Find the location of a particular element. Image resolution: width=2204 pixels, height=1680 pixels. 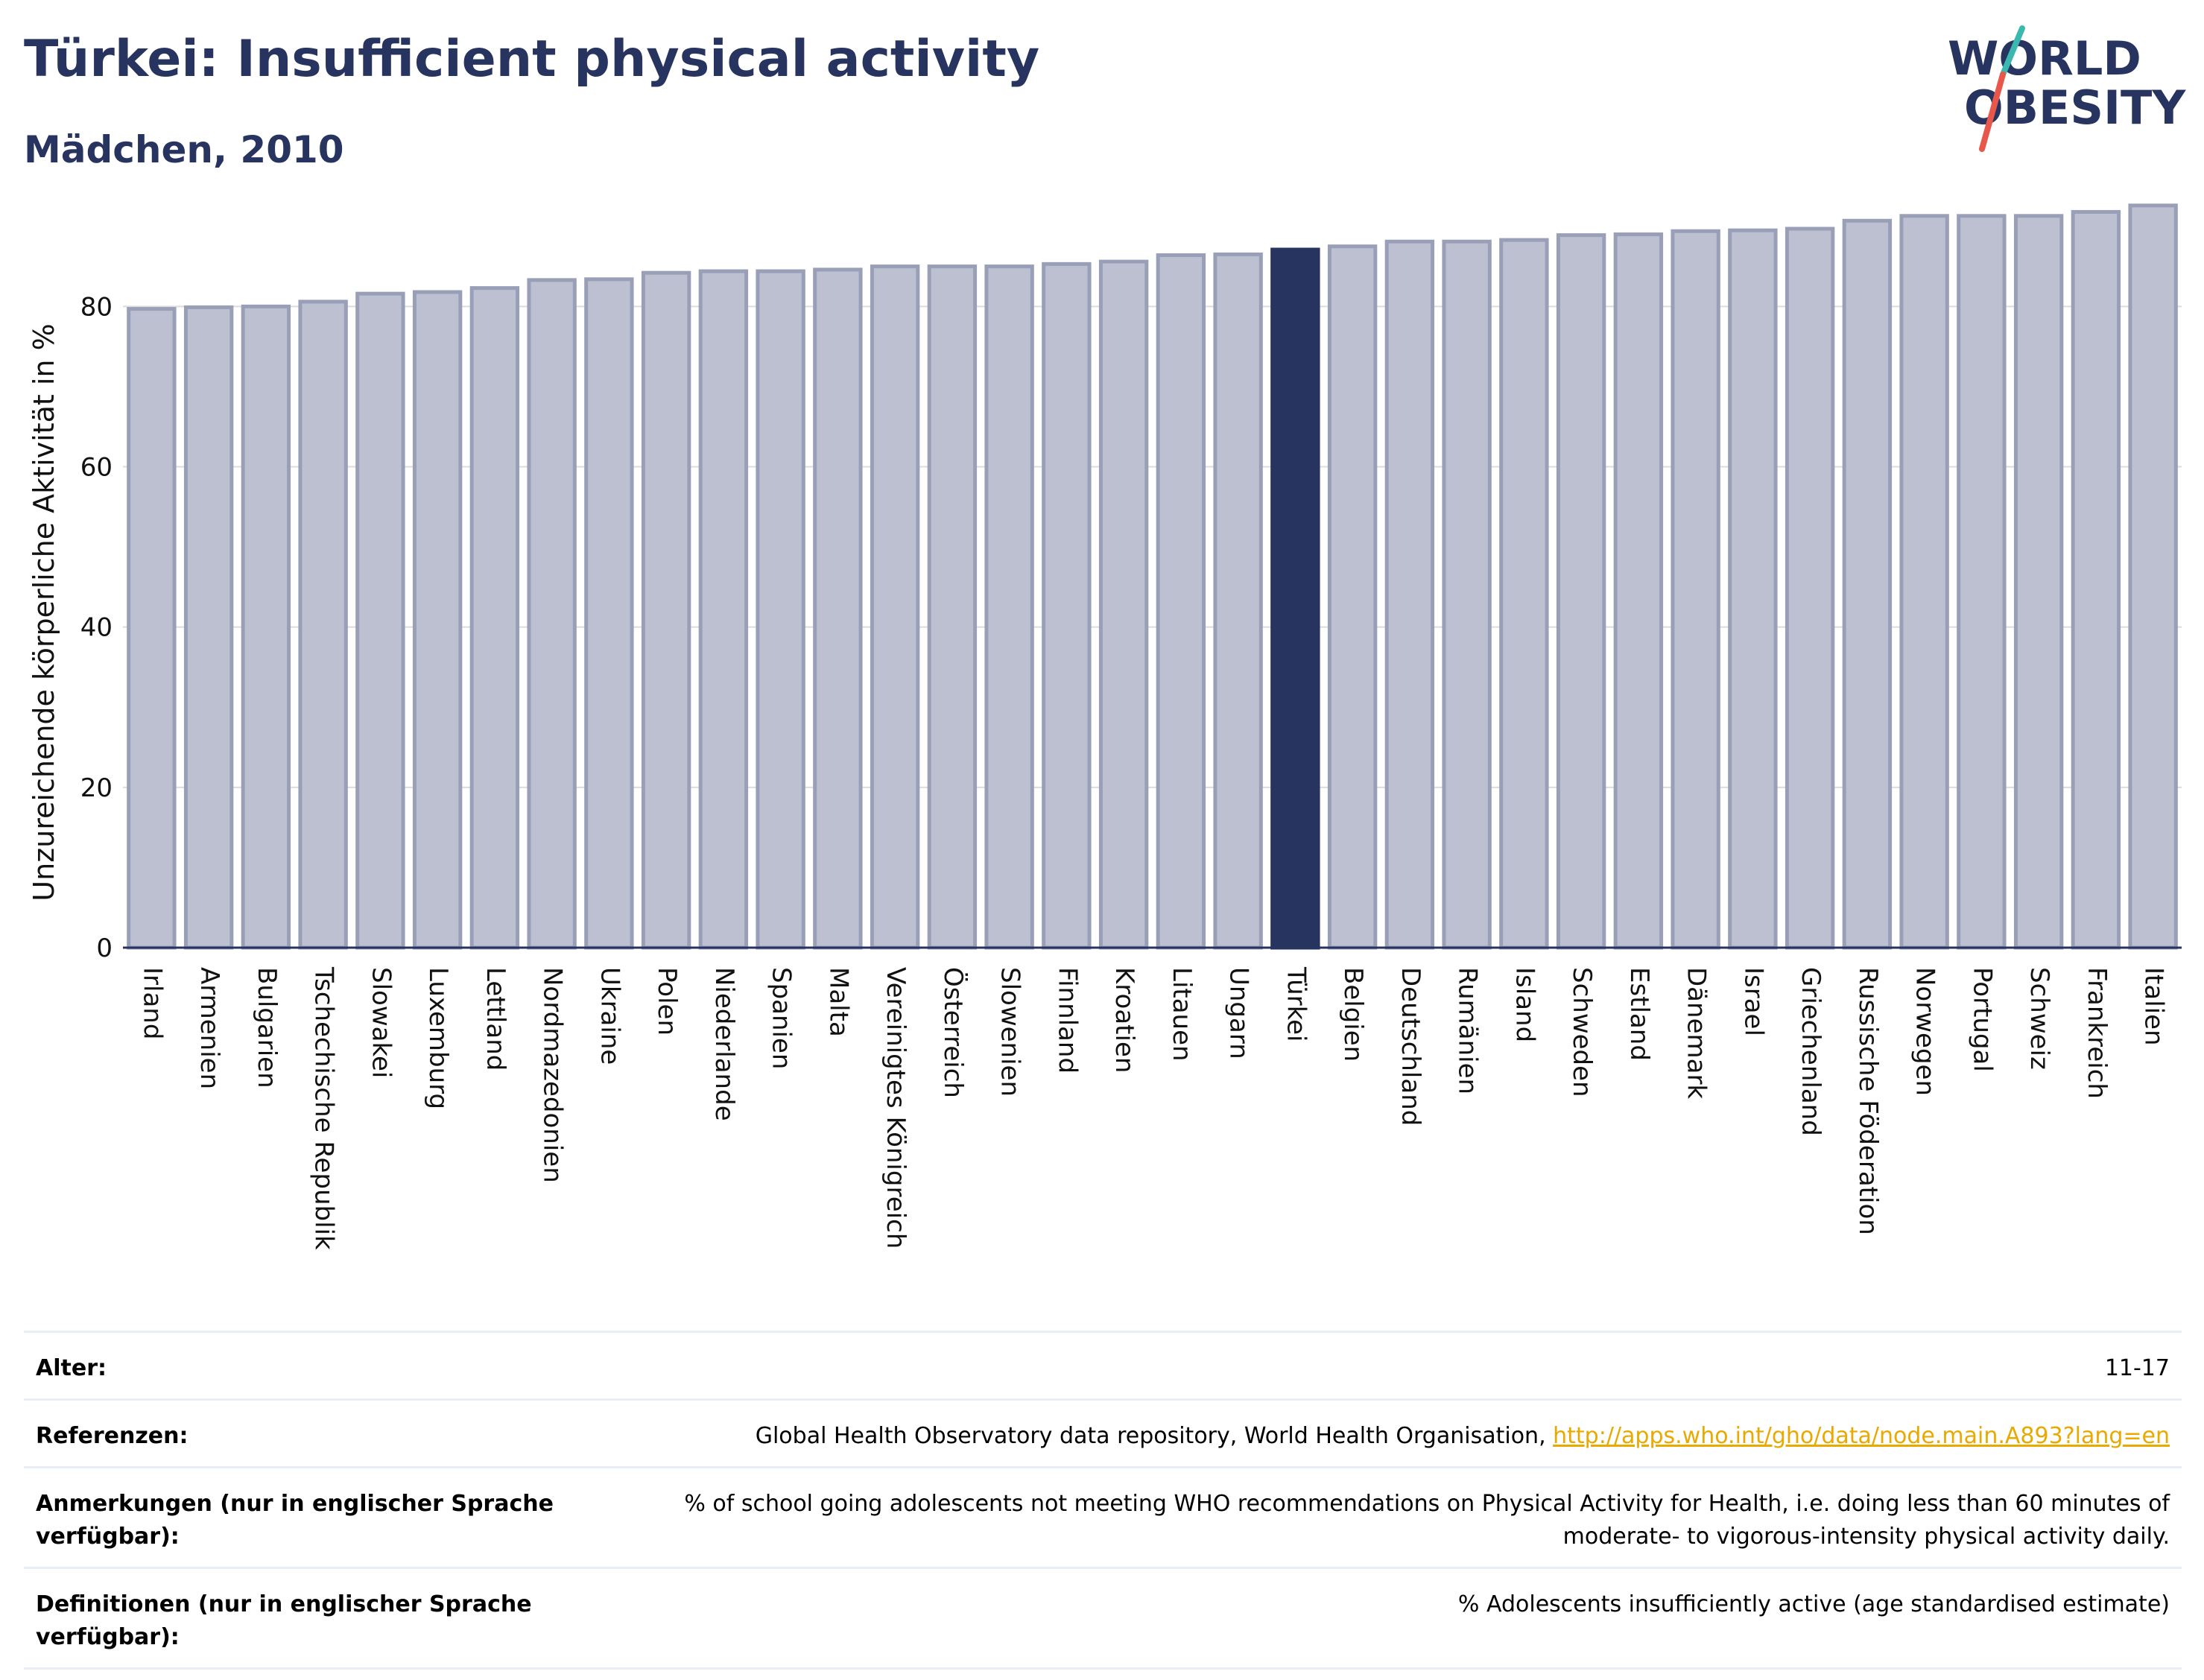

y-axis-label: Unzureichende körperliche Aktivität in % is located at coordinates (44, 612).